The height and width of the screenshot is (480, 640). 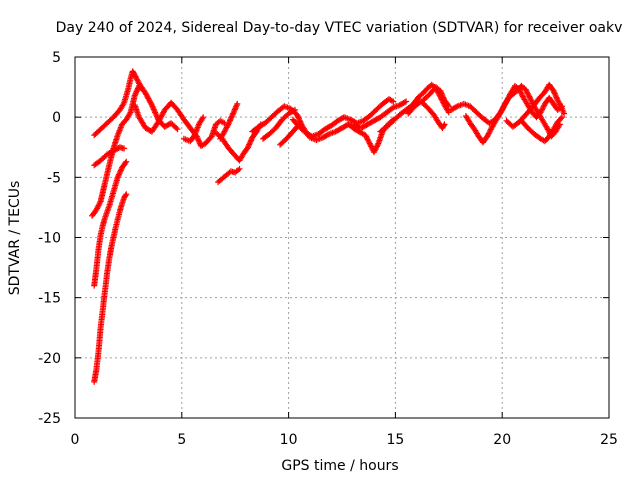 What do you see at coordinates (75, 440) in the screenshot?
I see `x-tick-label: 0` at bounding box center [75, 440].